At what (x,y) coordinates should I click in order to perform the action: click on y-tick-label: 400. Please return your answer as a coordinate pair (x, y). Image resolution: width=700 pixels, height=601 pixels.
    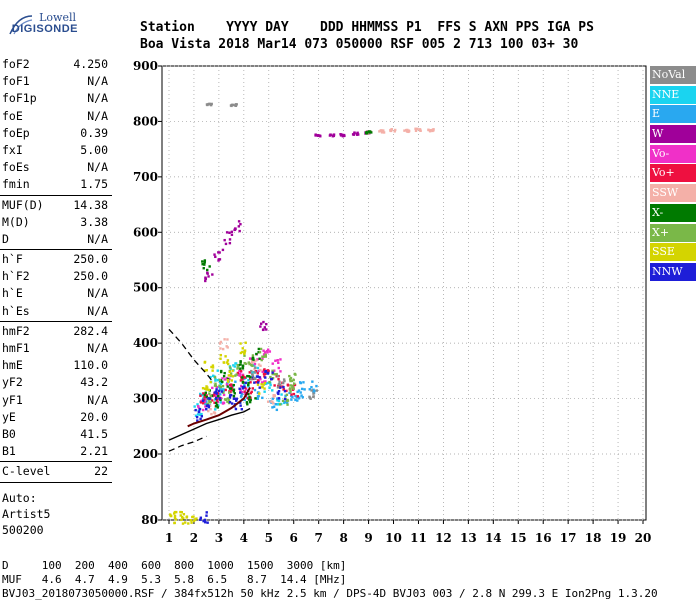
    Looking at the image, I should click on (145, 343).